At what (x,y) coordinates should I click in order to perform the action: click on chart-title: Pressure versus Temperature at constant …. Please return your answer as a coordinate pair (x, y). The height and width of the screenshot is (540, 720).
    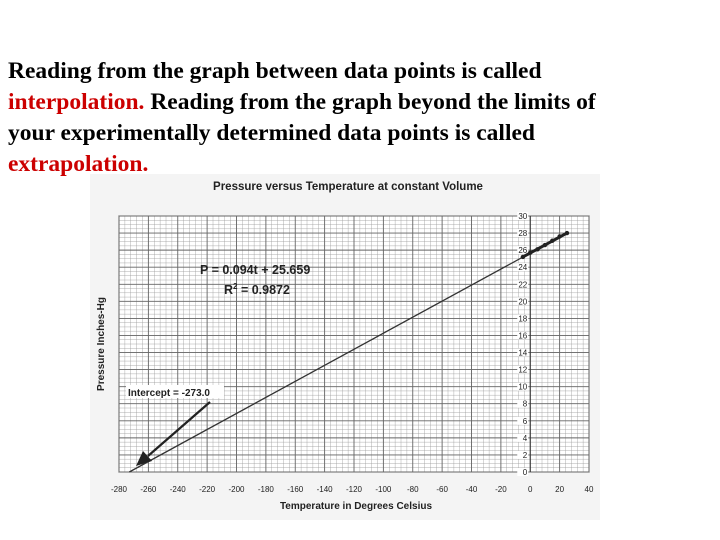
    Looking at the image, I should click on (348, 187).